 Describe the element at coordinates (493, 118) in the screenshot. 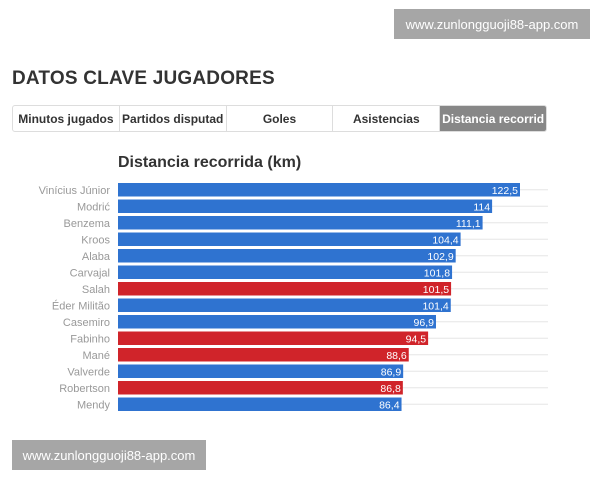

I see `tab-distancia-recorrida: Distancia recorrid` at that location.